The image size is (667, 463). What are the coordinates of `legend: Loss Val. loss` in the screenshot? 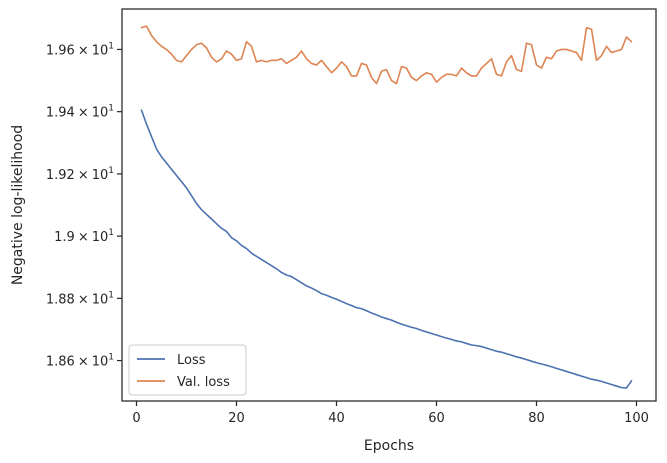 It's located at (187, 370).